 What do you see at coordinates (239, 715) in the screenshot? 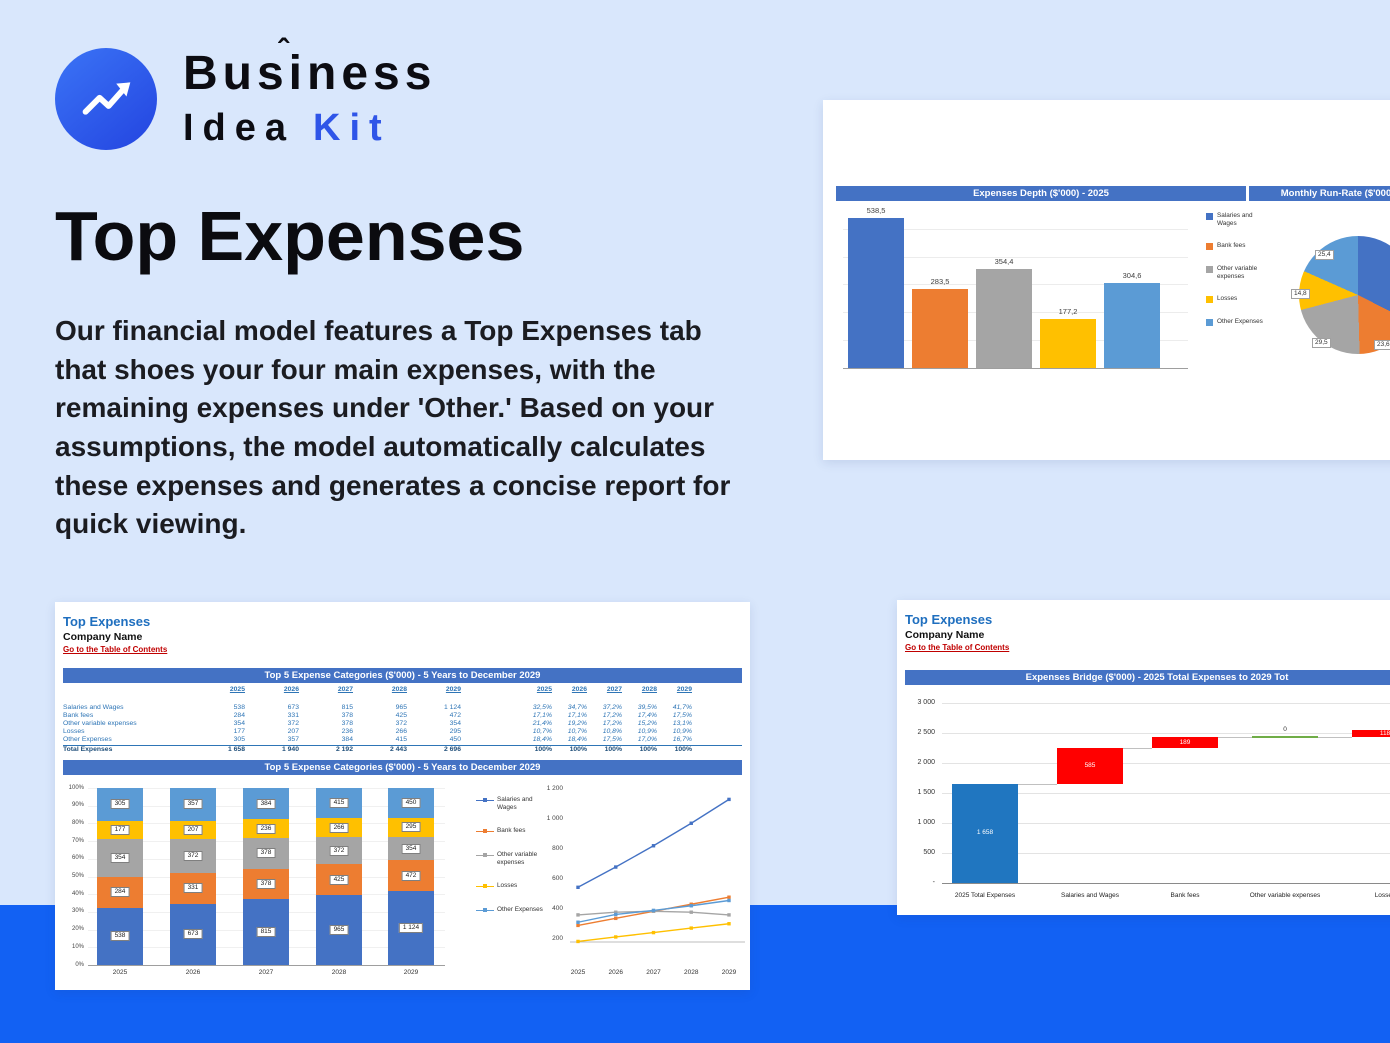
I see `table-cell: 284` at bounding box center [239, 715].